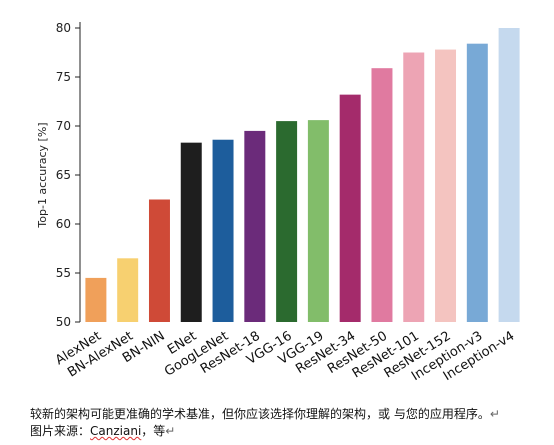 This screenshot has height=445, width=554. What do you see at coordinates (477, 183) in the screenshot?
I see `bar-inception-v3` at bounding box center [477, 183].